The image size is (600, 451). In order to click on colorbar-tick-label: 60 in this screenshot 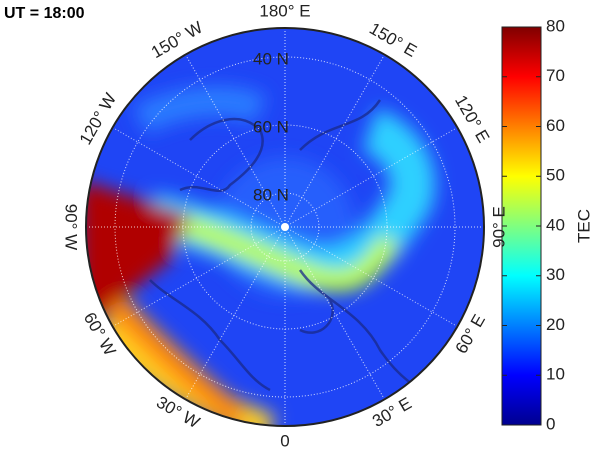, I will do `click(555, 125)`.